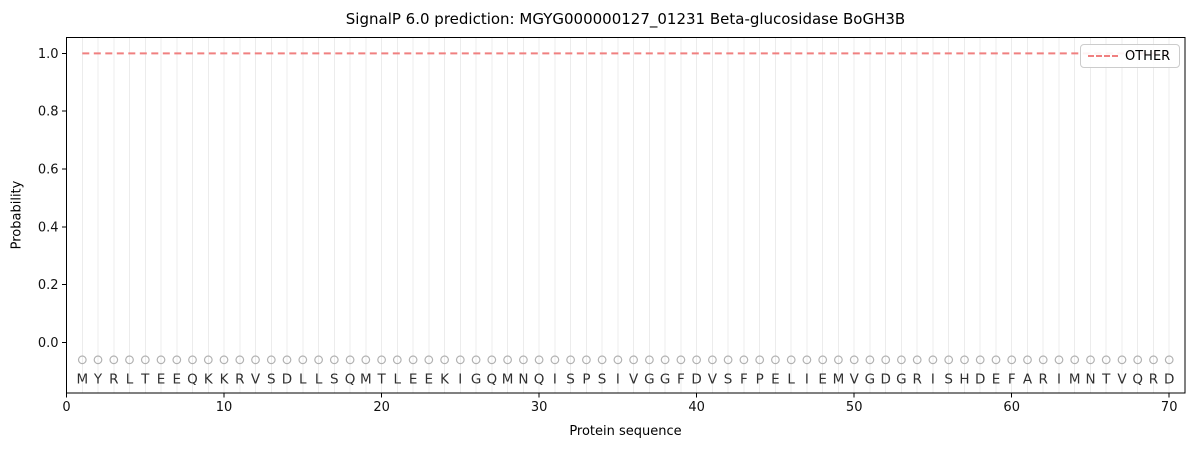  Describe the element at coordinates (48, 343) in the screenshot. I see `svg-text: 0.0` at that location.